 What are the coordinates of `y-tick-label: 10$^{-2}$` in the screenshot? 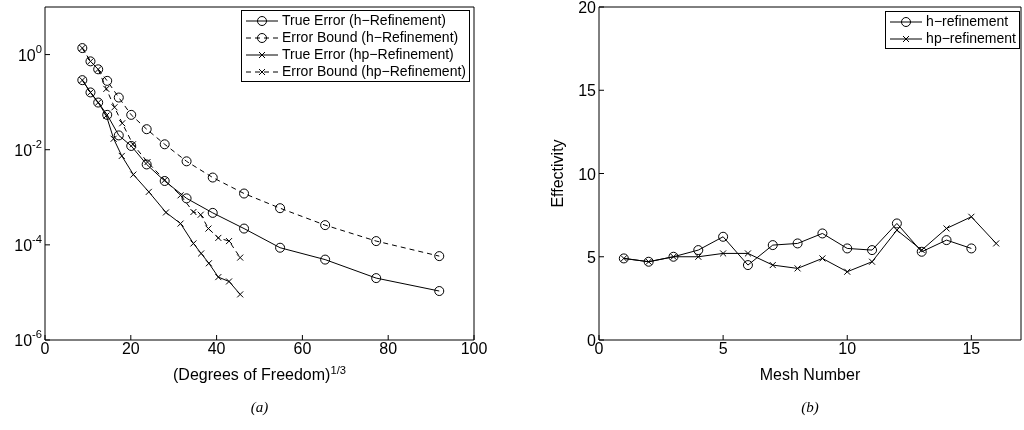 It's located at (28, 148).